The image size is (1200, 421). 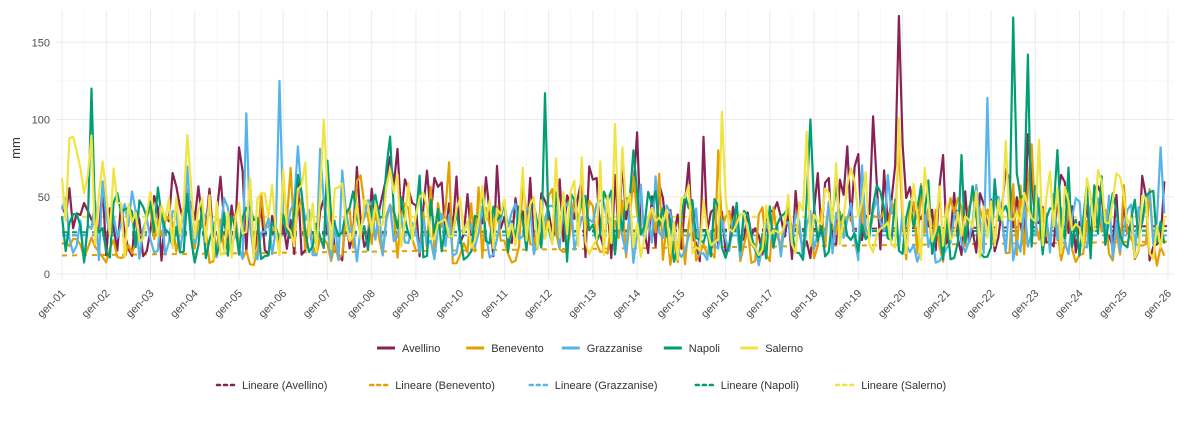 I want to click on y-axis-ticks: 0 50 100 150, so click(x=41, y=159).